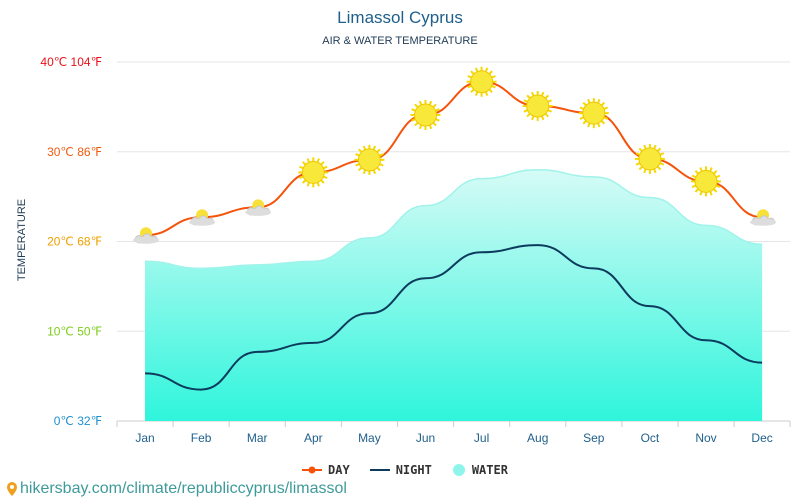 This screenshot has height=500, width=800. Describe the element at coordinates (761, 438) in the screenshot. I see `x-tick-label: Dec` at that location.